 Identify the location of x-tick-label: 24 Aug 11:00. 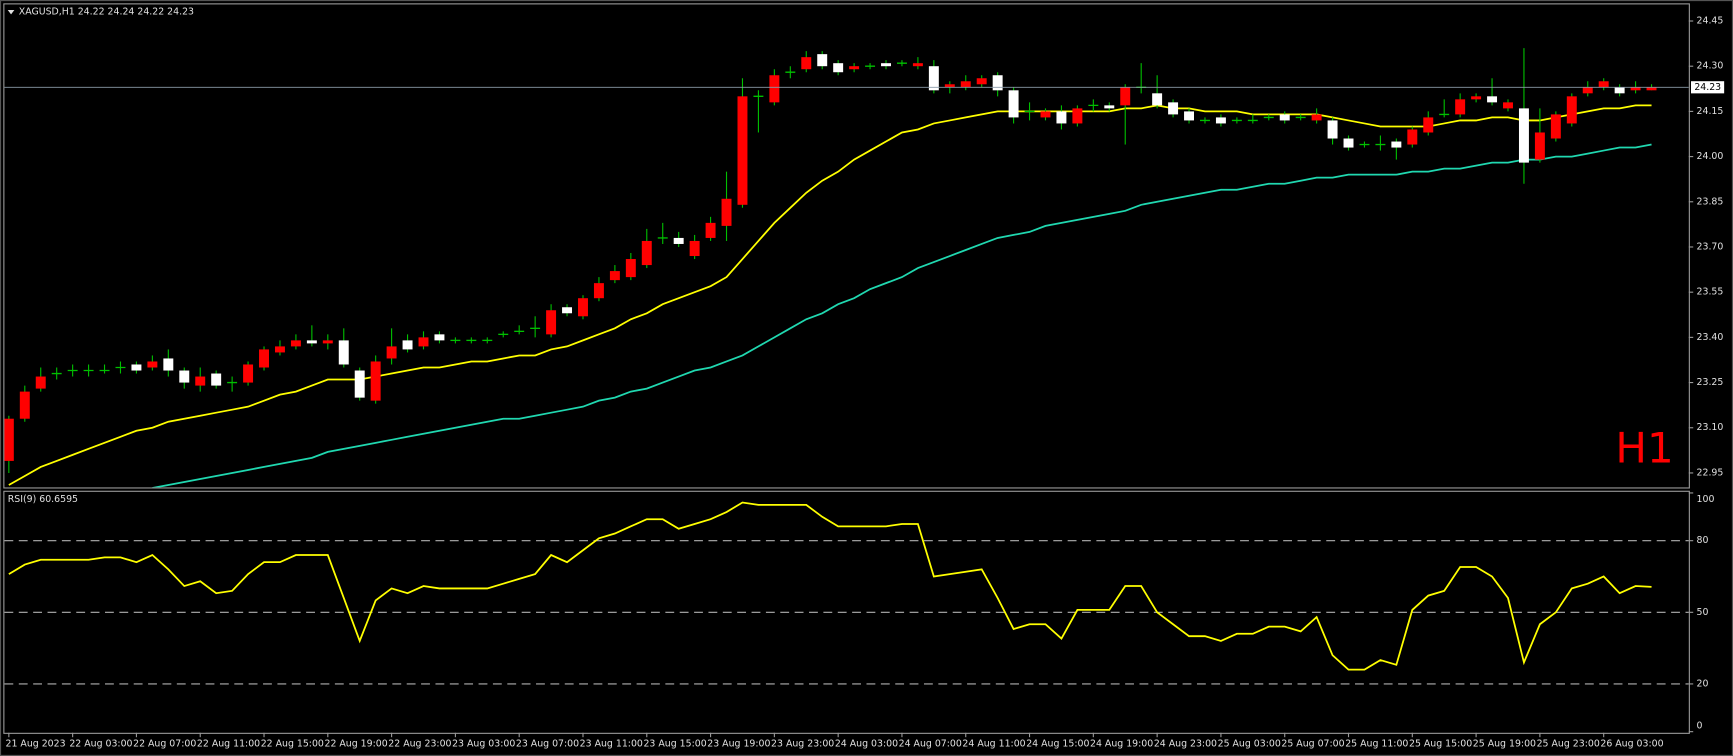
(993, 743).